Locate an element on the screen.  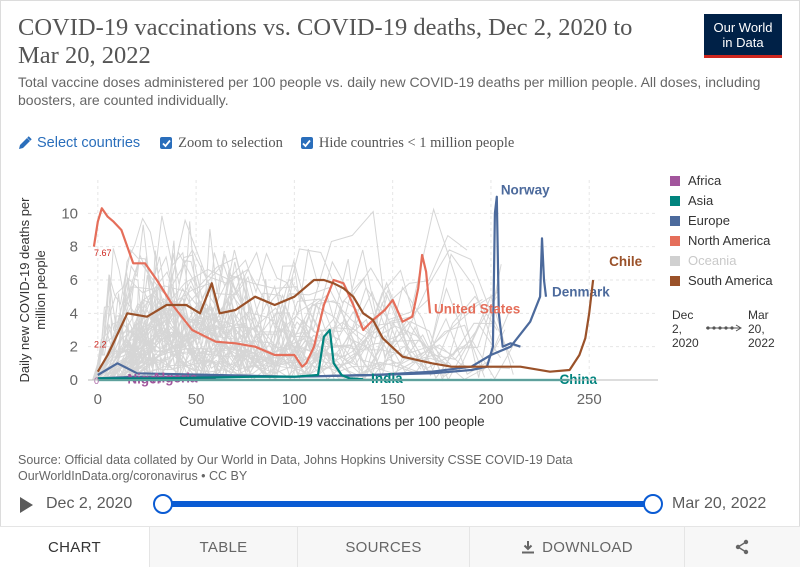
pencil-icon is located at coordinates (25, 142).